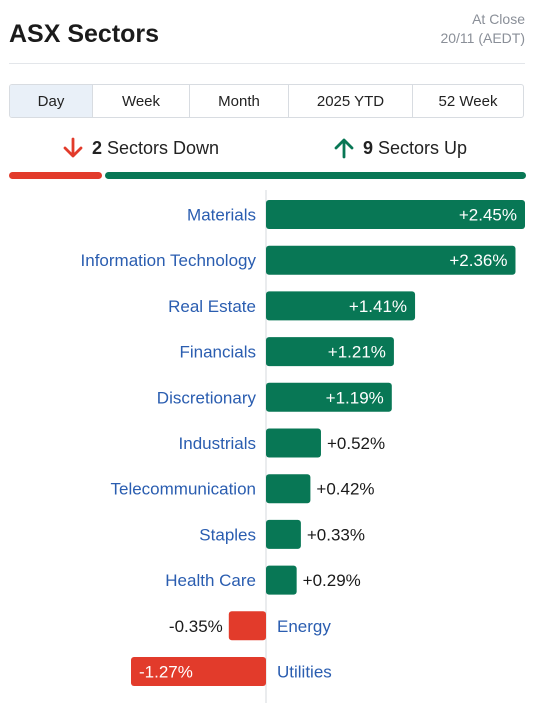  Describe the element at coordinates (395, 214) in the screenshot. I see `bar-materials` at that location.